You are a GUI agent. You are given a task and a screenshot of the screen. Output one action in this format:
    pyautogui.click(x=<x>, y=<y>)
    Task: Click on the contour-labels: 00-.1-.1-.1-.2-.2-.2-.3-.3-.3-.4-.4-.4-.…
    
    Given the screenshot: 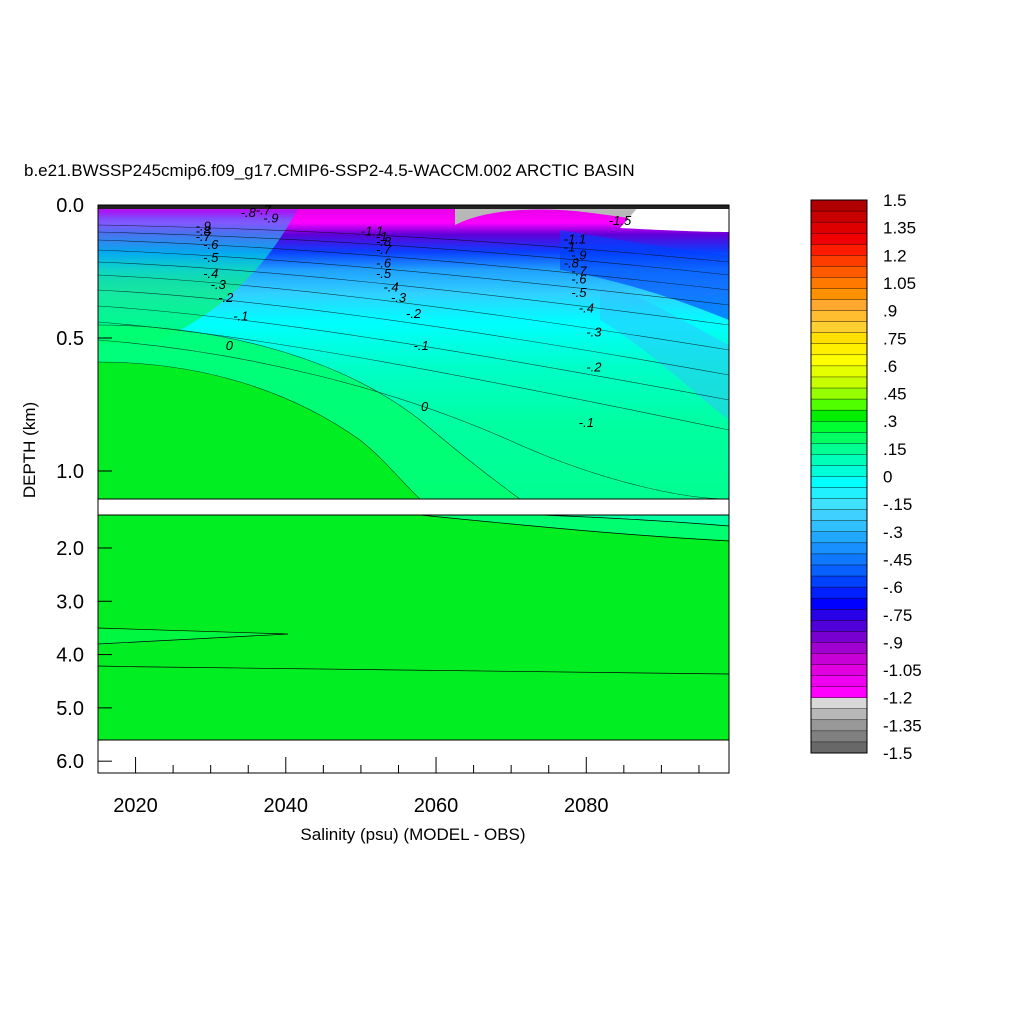 What is the action you would take?
    pyautogui.click(x=414, y=316)
    